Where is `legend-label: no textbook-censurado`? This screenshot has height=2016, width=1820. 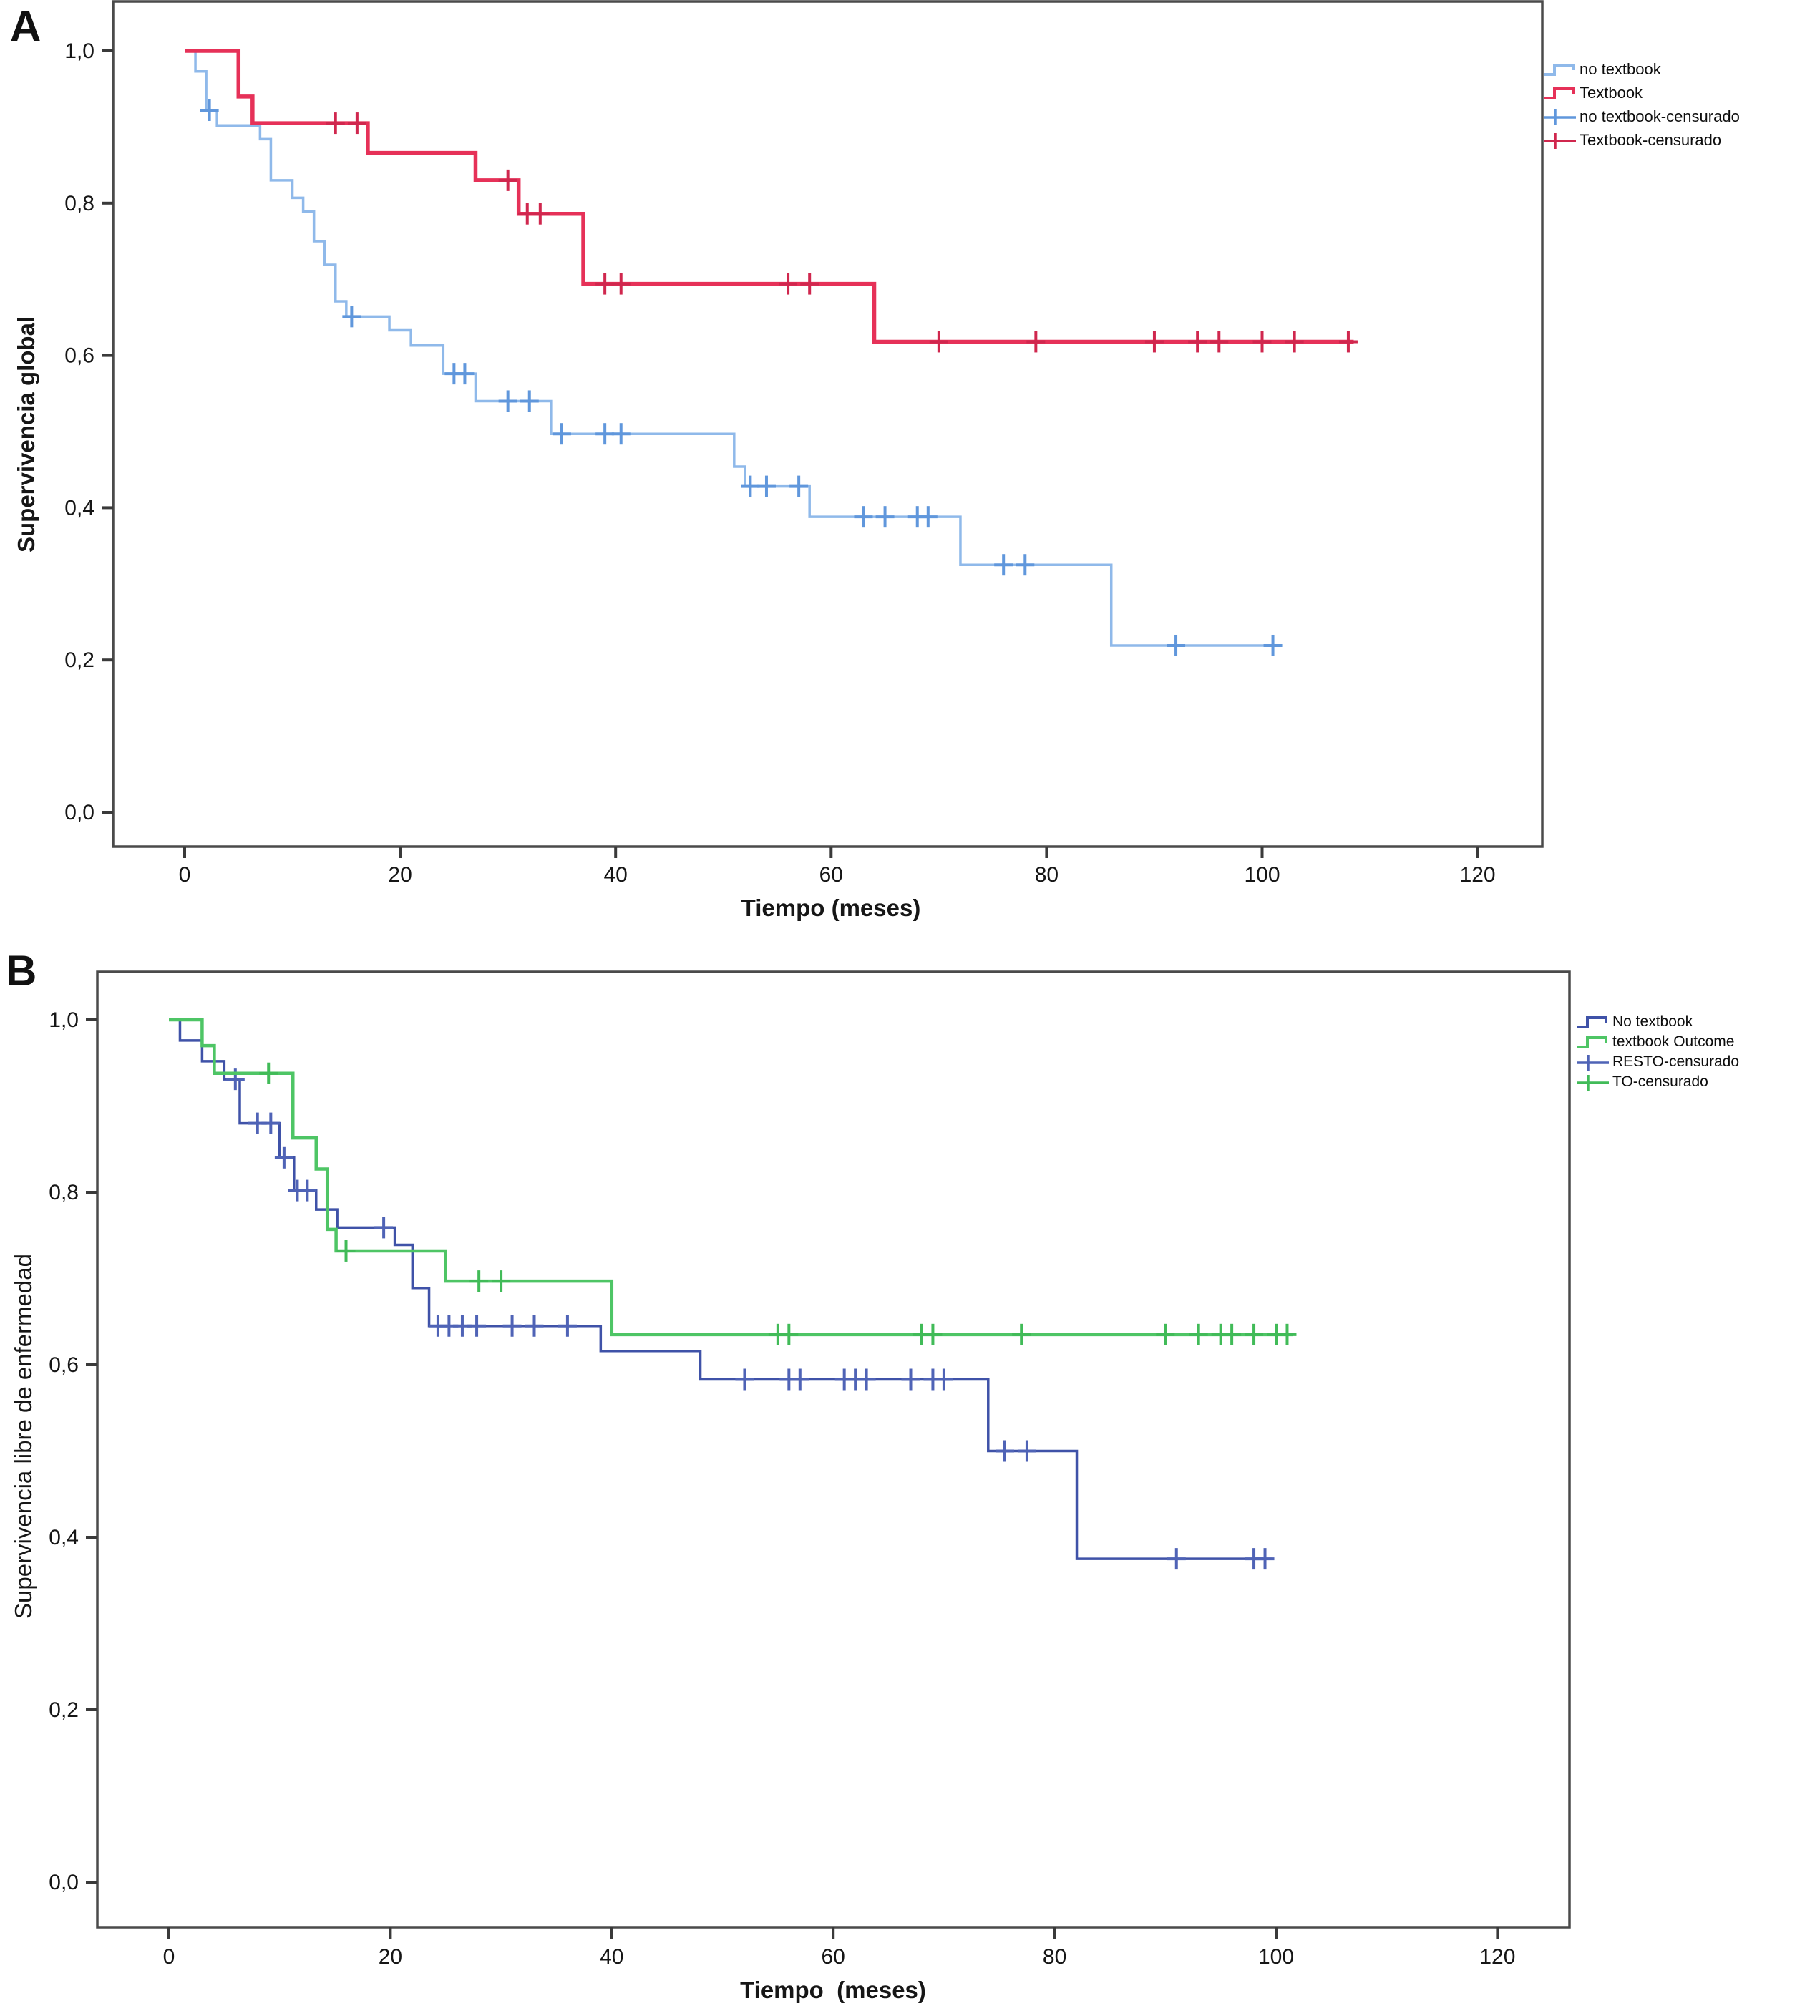
legend-label: no textbook-censurado is located at coordinates (1660, 116).